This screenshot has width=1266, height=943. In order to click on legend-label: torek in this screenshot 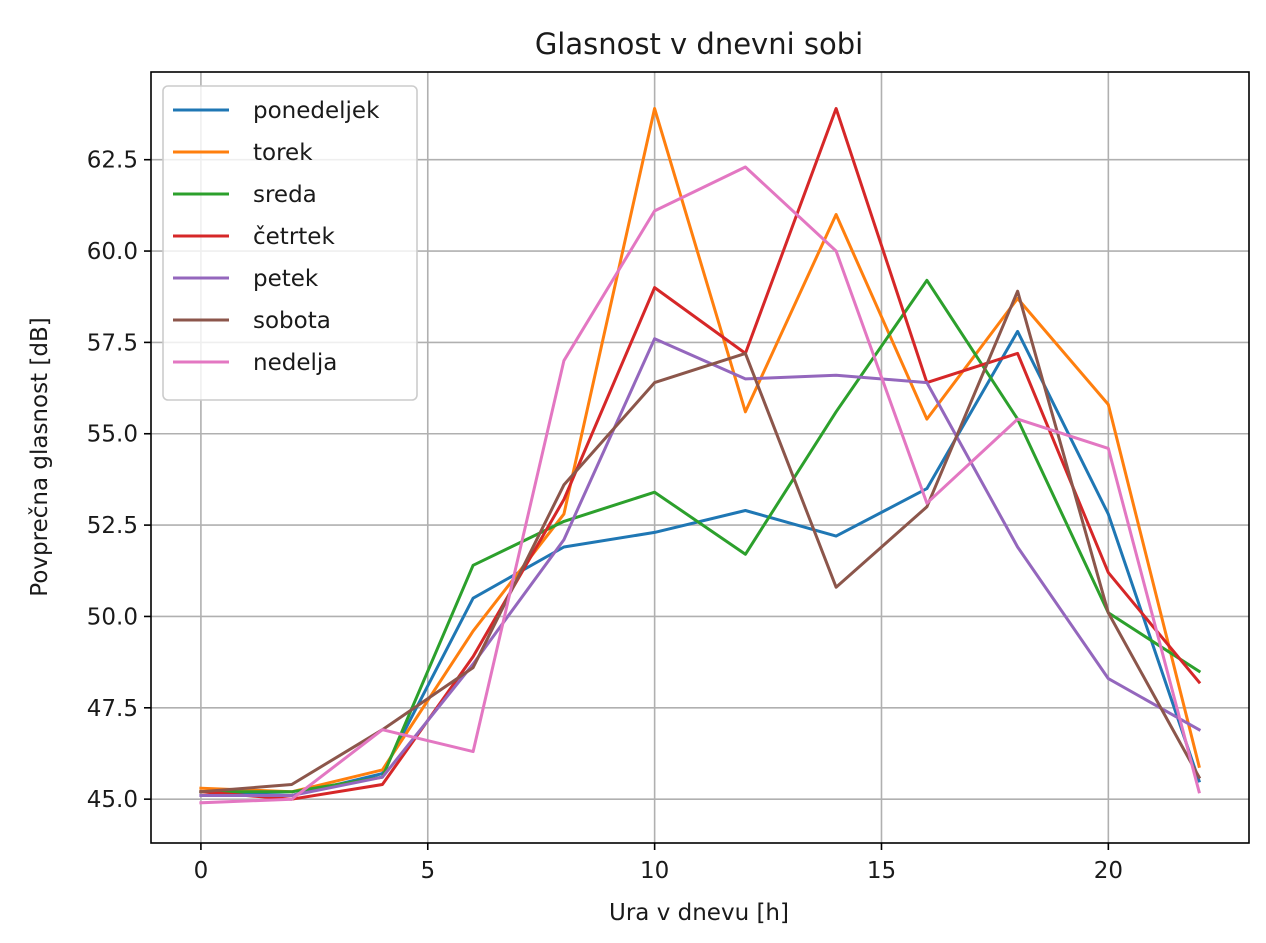, I will do `click(283, 153)`.